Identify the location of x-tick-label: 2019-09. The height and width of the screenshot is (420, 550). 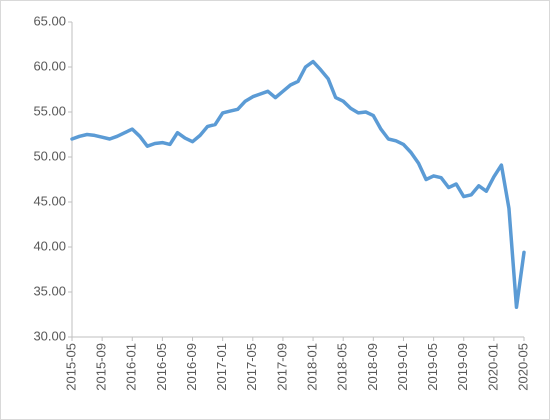
(462, 367).